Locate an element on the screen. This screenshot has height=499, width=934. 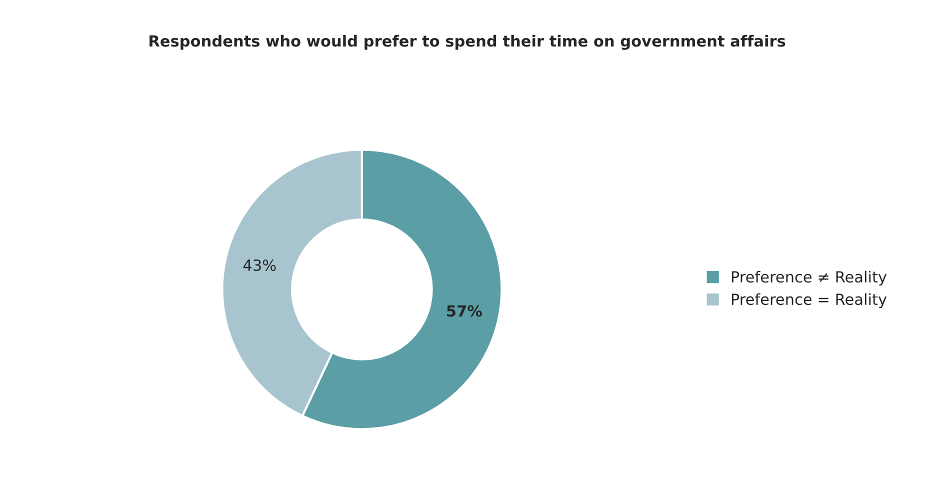
data-label: 57% is located at coordinates (464, 311).